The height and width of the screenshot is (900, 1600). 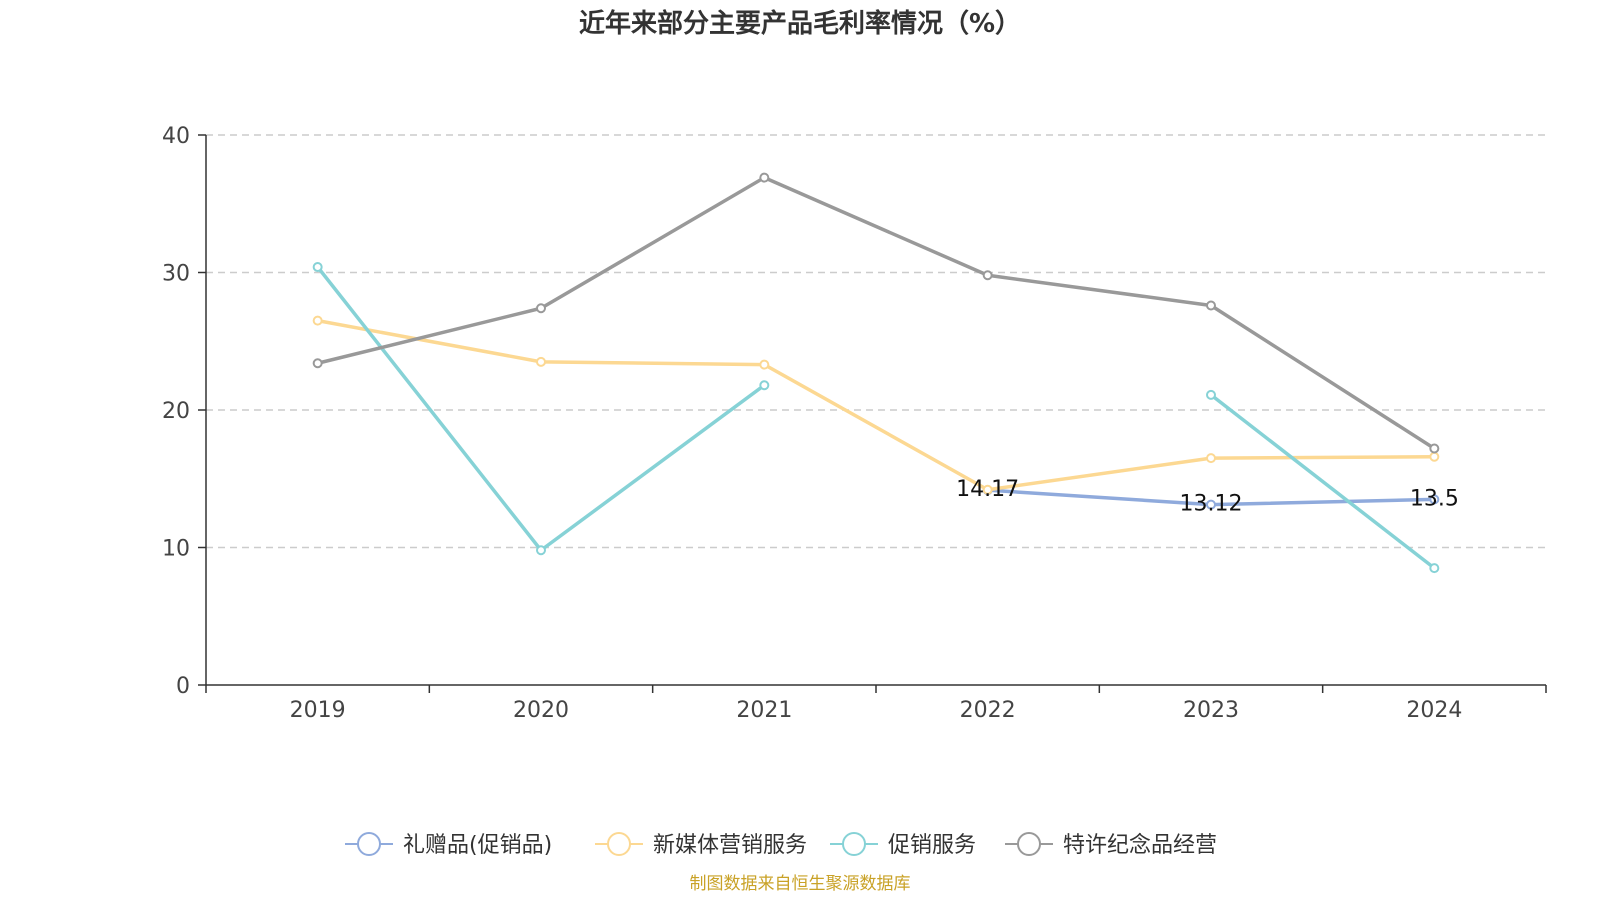 I want to click on chart-title: 近年来部分主要产品毛利率情况（%）, so click(x=800, y=23).